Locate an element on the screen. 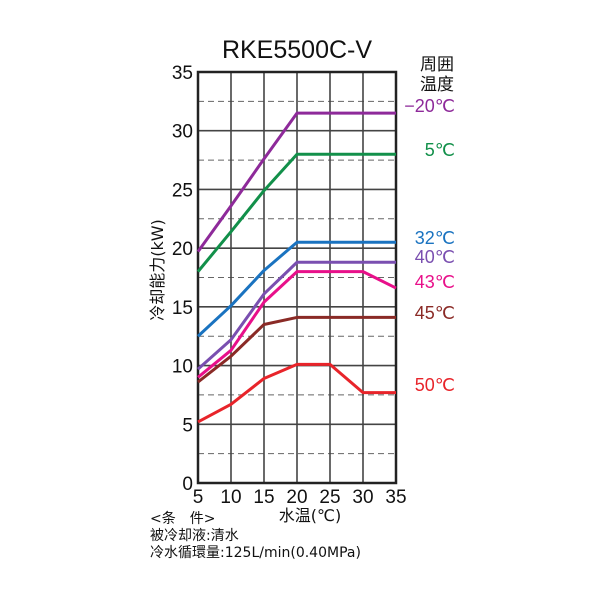 The width and height of the screenshot is (600, 600). y-tick-label: 5 is located at coordinates (187, 425).